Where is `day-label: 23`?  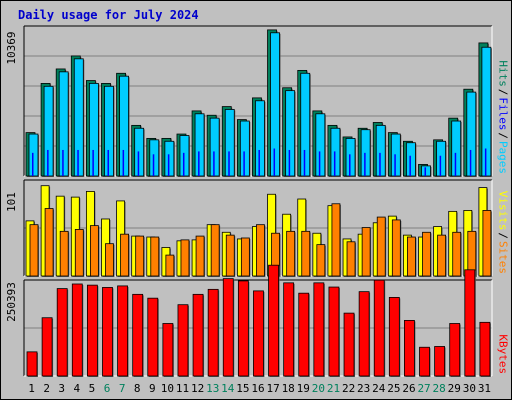
day-label: 23 is located at coordinates (363, 388).